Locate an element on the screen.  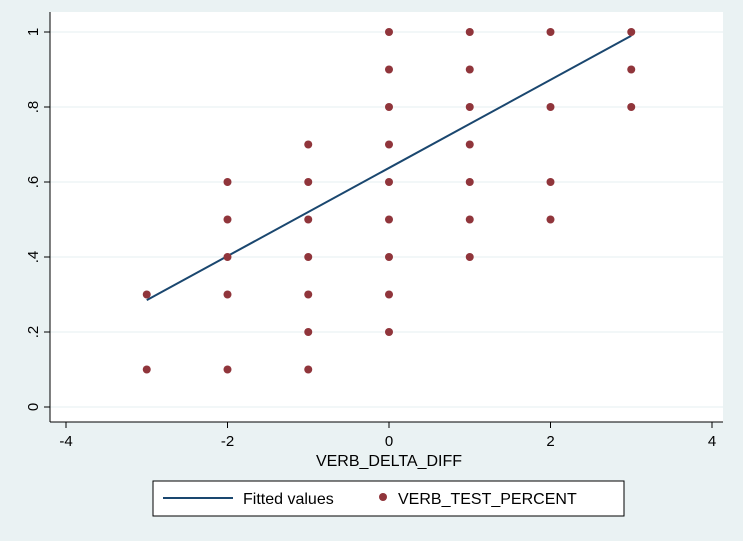
y-tick-label-3: .6 is located at coordinates (33, 182).